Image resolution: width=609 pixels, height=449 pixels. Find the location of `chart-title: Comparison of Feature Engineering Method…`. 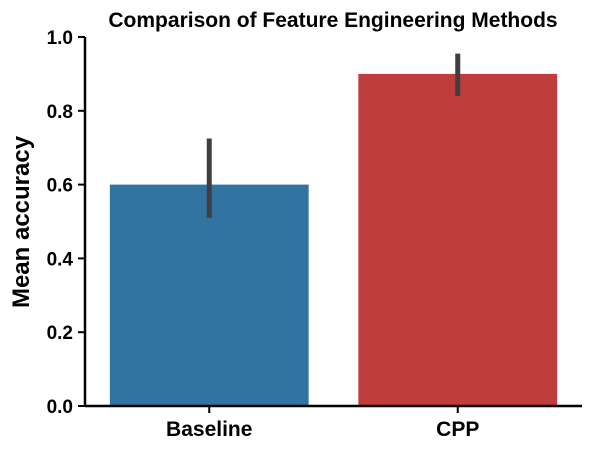

chart-title: Comparison of Feature Engineering Method… is located at coordinates (332, 20).